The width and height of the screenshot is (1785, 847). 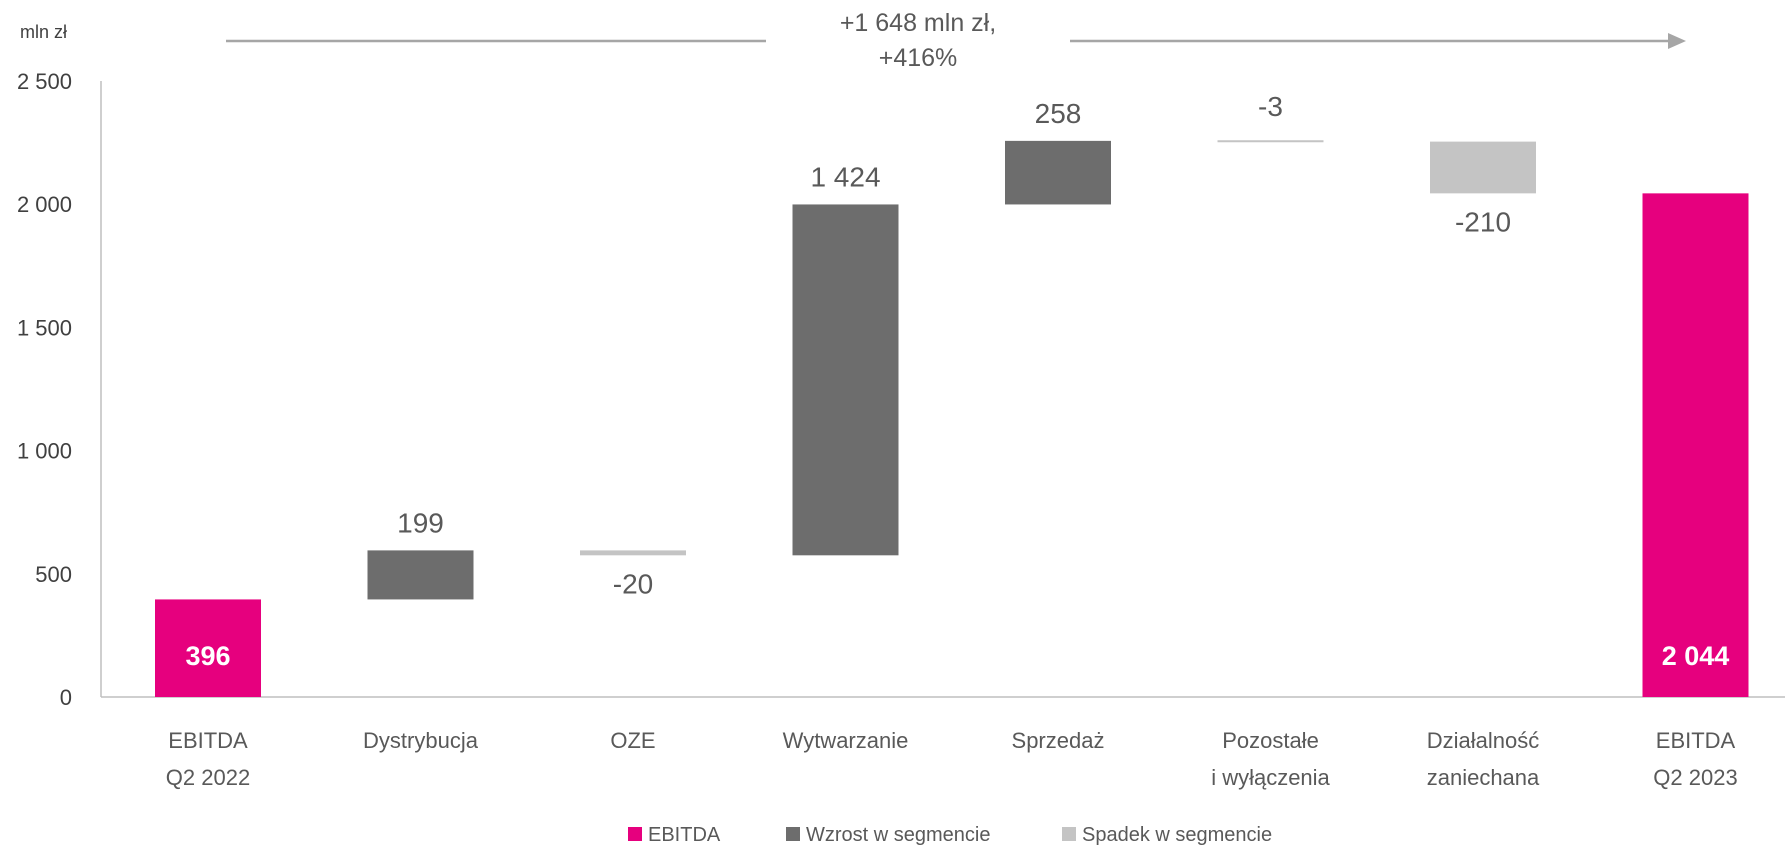 What do you see at coordinates (632, 740) in the screenshot?
I see `category-label: OZE` at bounding box center [632, 740].